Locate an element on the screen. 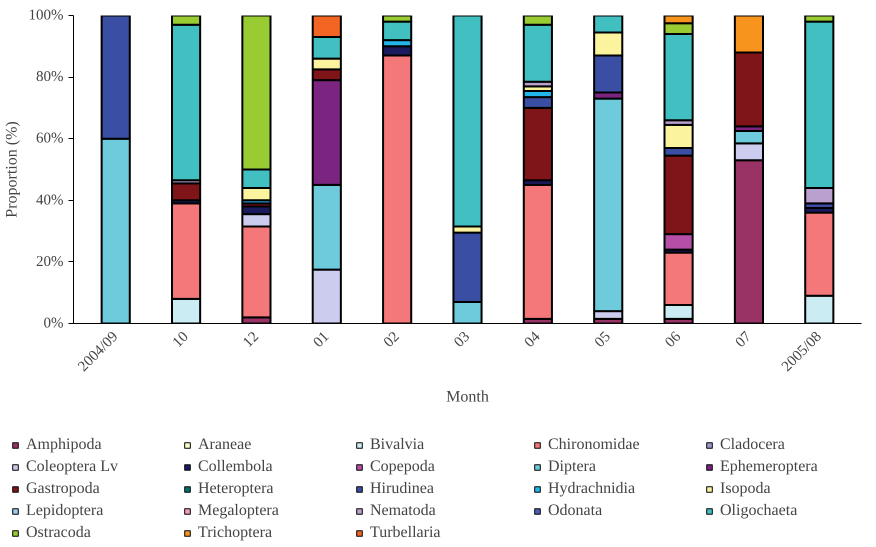 The height and width of the screenshot is (547, 876). legend-label: Heteroptera is located at coordinates (236, 489).